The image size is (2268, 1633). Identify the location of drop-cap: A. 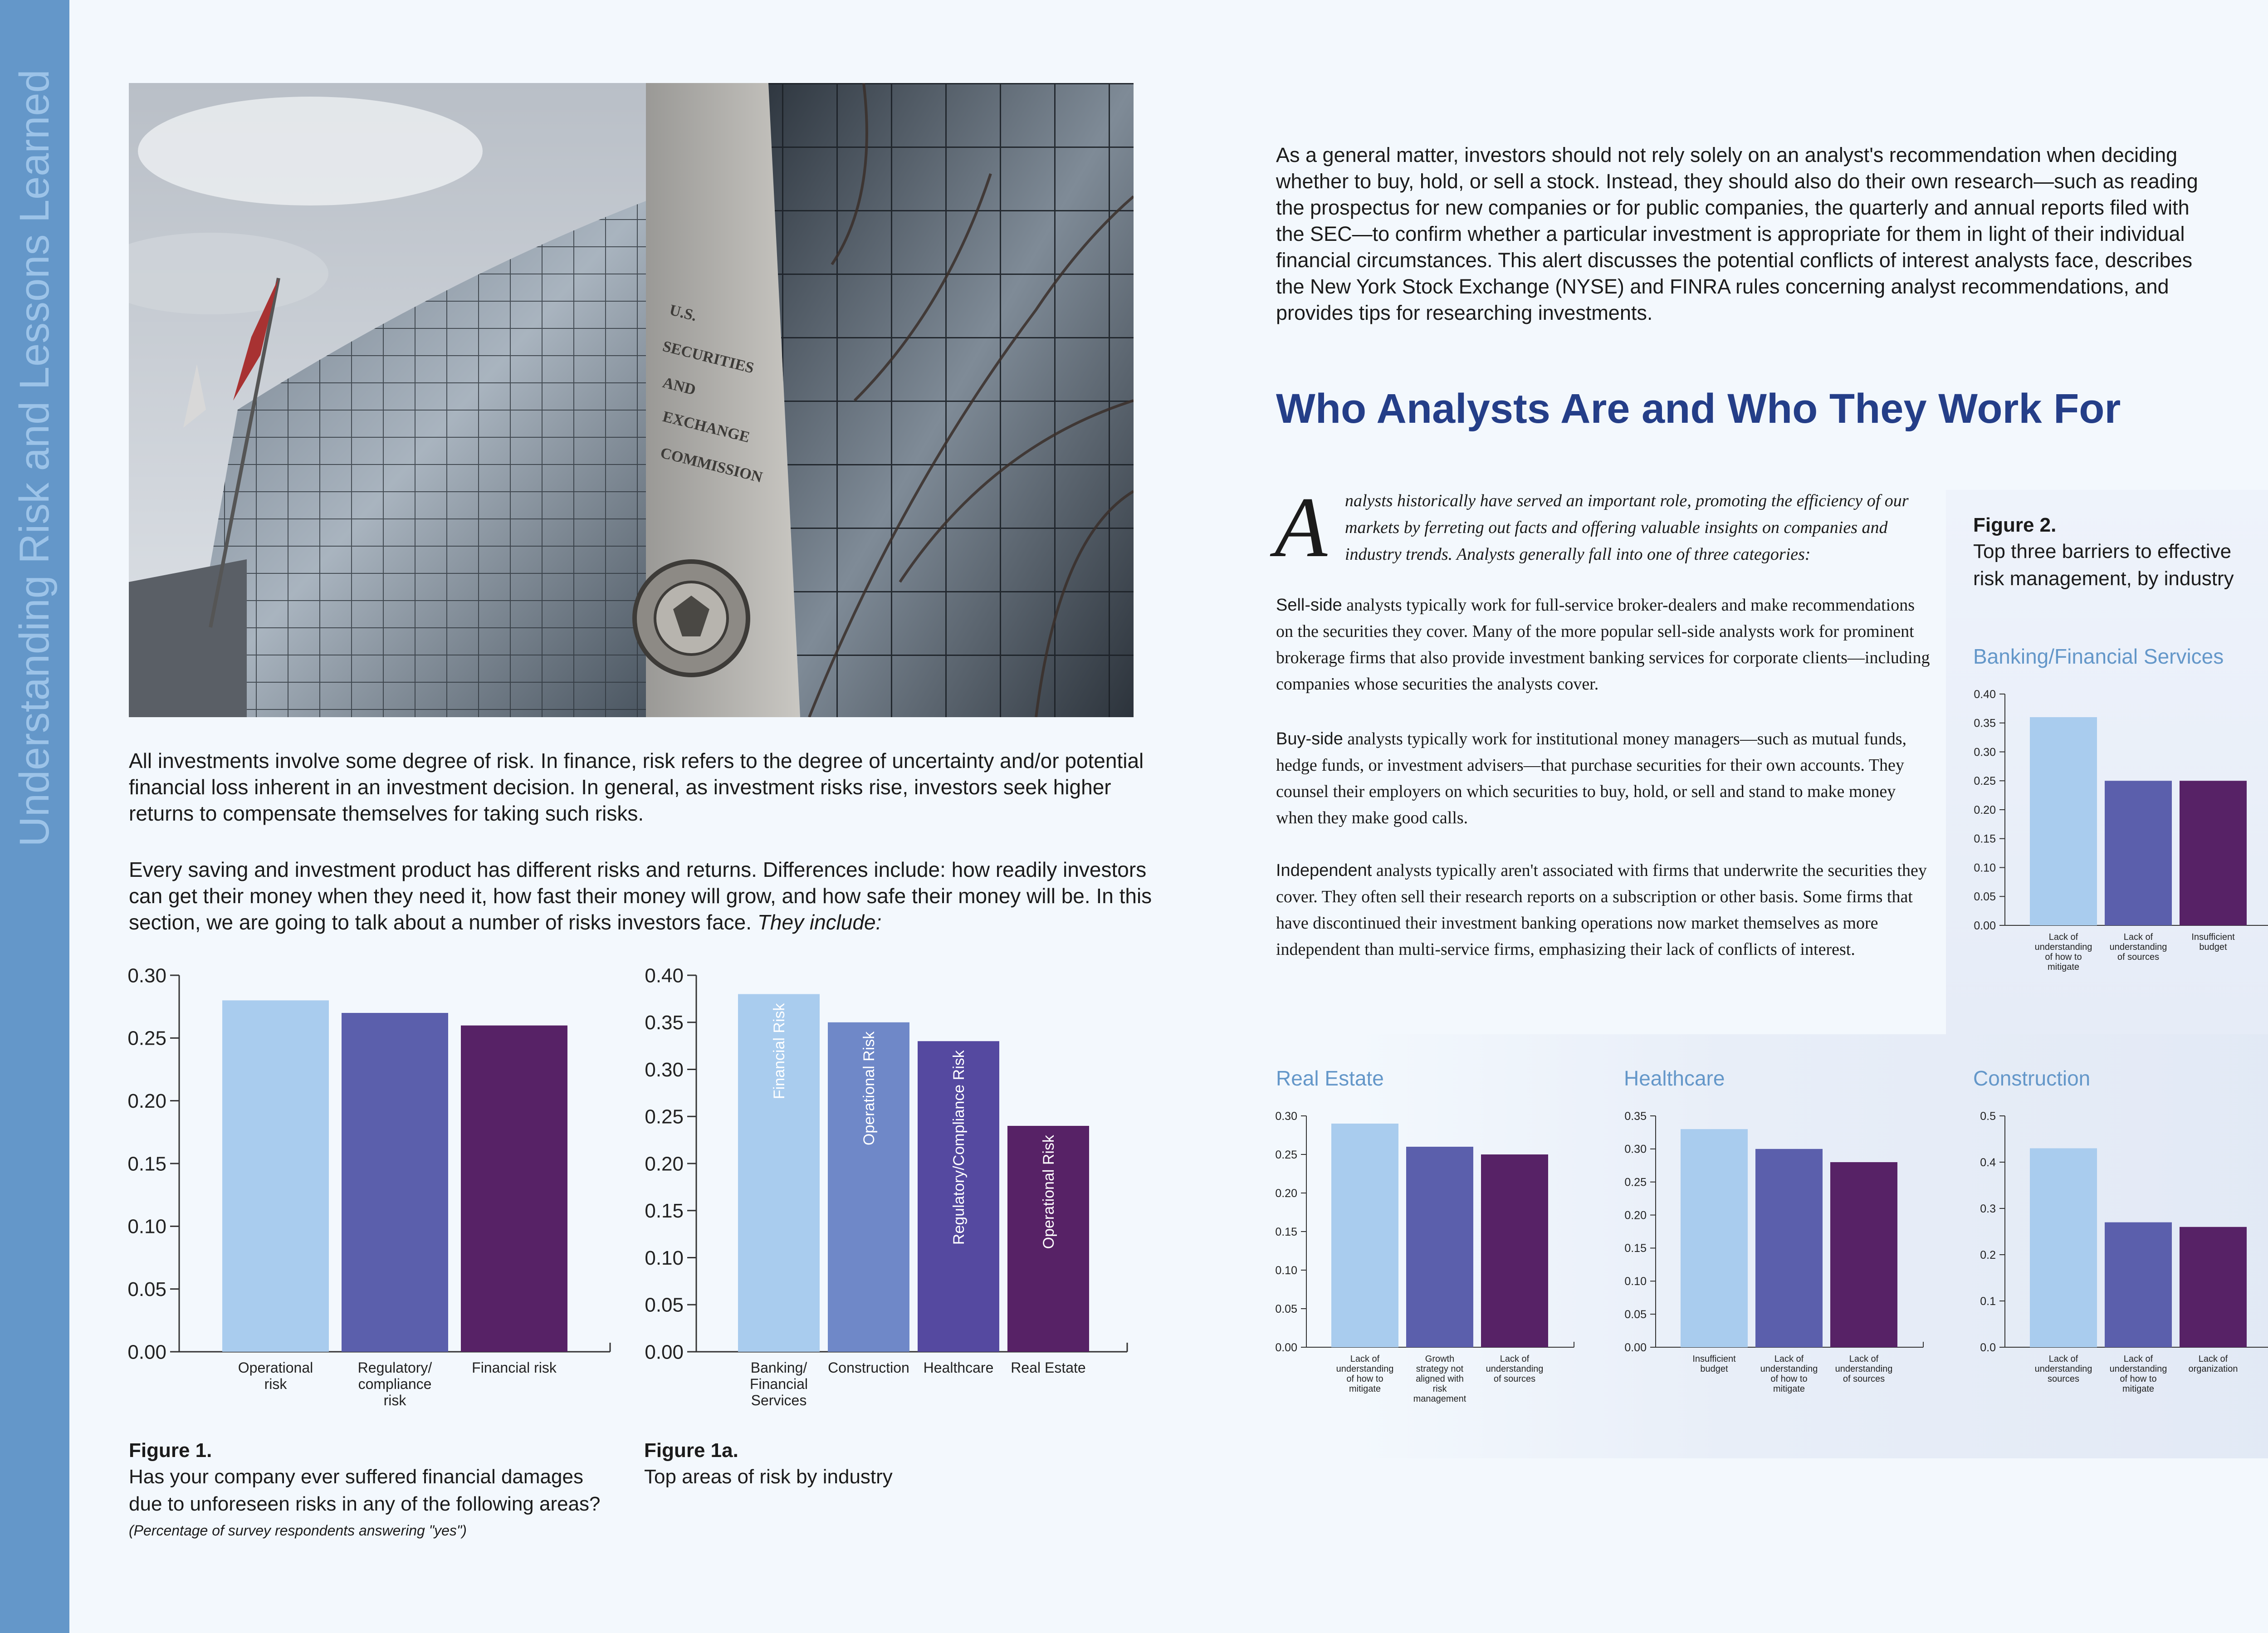
(1302, 527).